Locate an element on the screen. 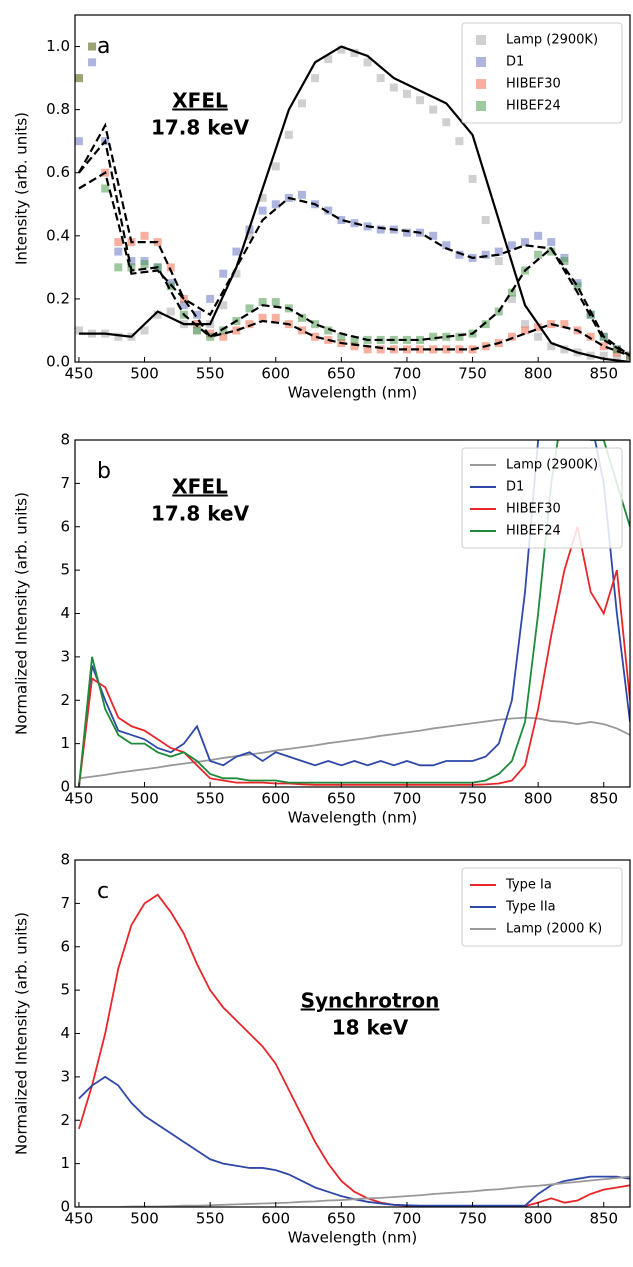 The image size is (633, 1267). panel-label: b is located at coordinates (104, 471).